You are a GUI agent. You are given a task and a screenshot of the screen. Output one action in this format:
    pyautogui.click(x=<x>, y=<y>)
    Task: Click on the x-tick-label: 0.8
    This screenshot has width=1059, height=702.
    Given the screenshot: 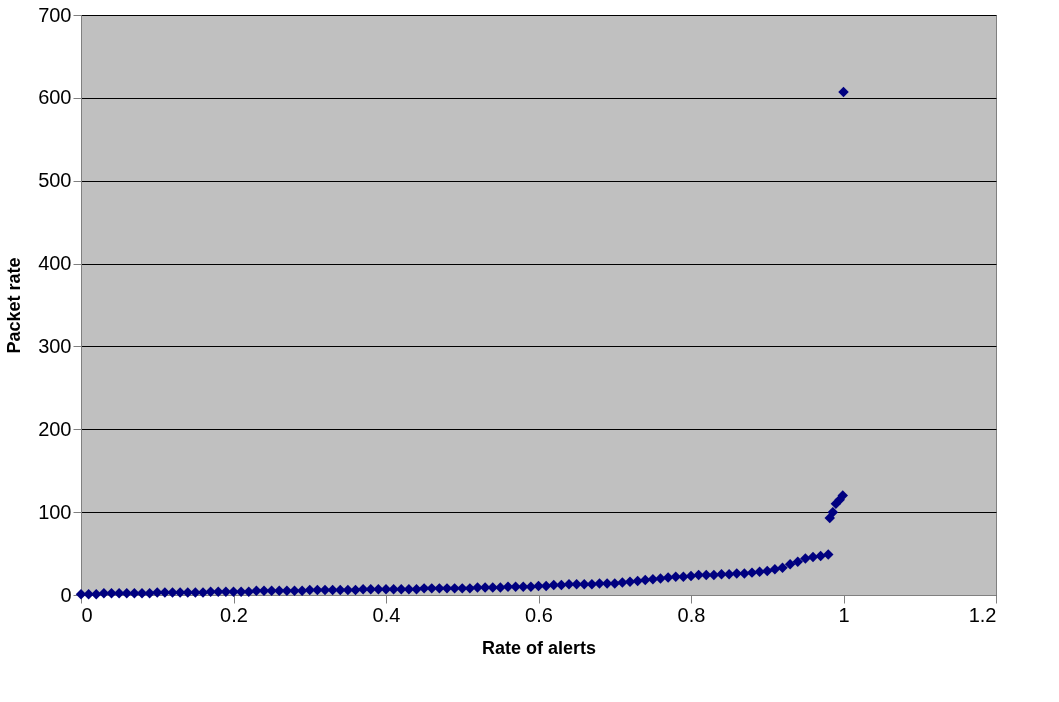 What is the action you would take?
    pyautogui.click(x=691, y=614)
    